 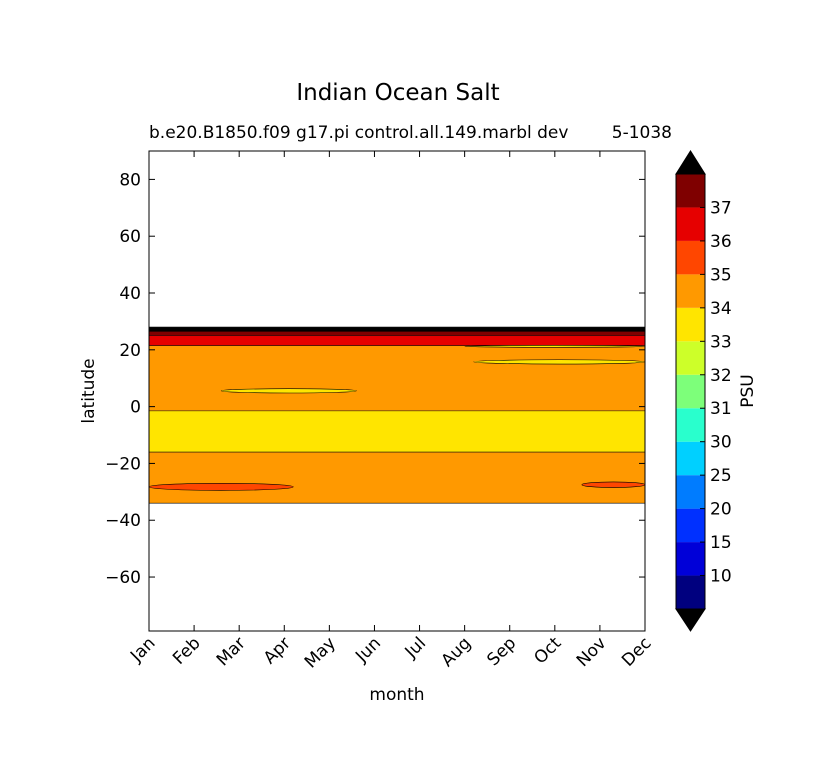 What do you see at coordinates (642, 133) in the screenshot?
I see `chart-subtitle-right: 5-1038` at bounding box center [642, 133].